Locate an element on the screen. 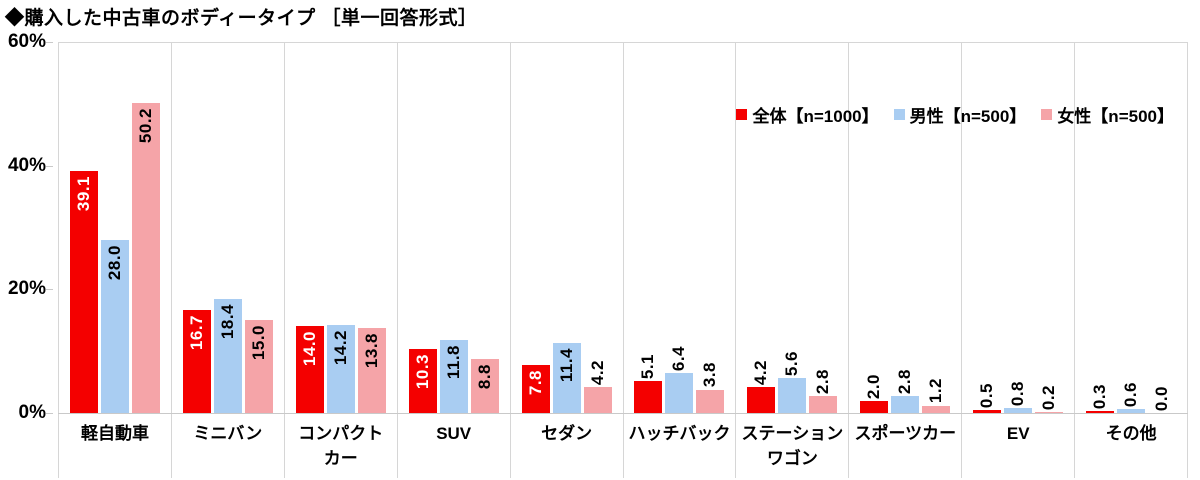 Image resolution: width=1200 pixels, height=480 pixels. category-label: その他 is located at coordinates (1131, 433).